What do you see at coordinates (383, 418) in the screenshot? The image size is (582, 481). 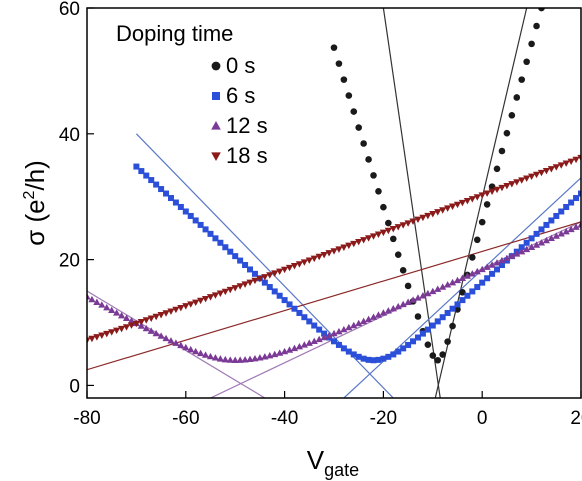 I see `x-tick-label: -20` at bounding box center [383, 418].